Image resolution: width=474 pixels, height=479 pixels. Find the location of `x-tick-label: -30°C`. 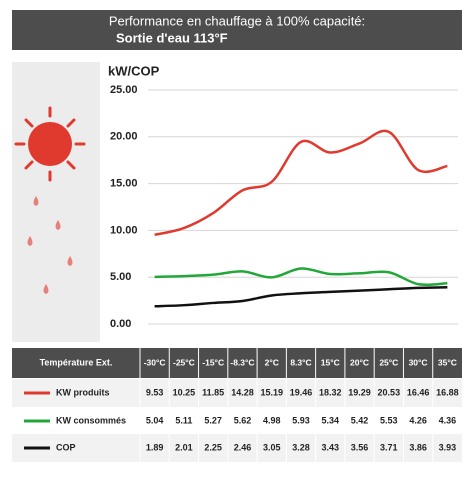

x-tick-label: -30°C is located at coordinates (155, 362).